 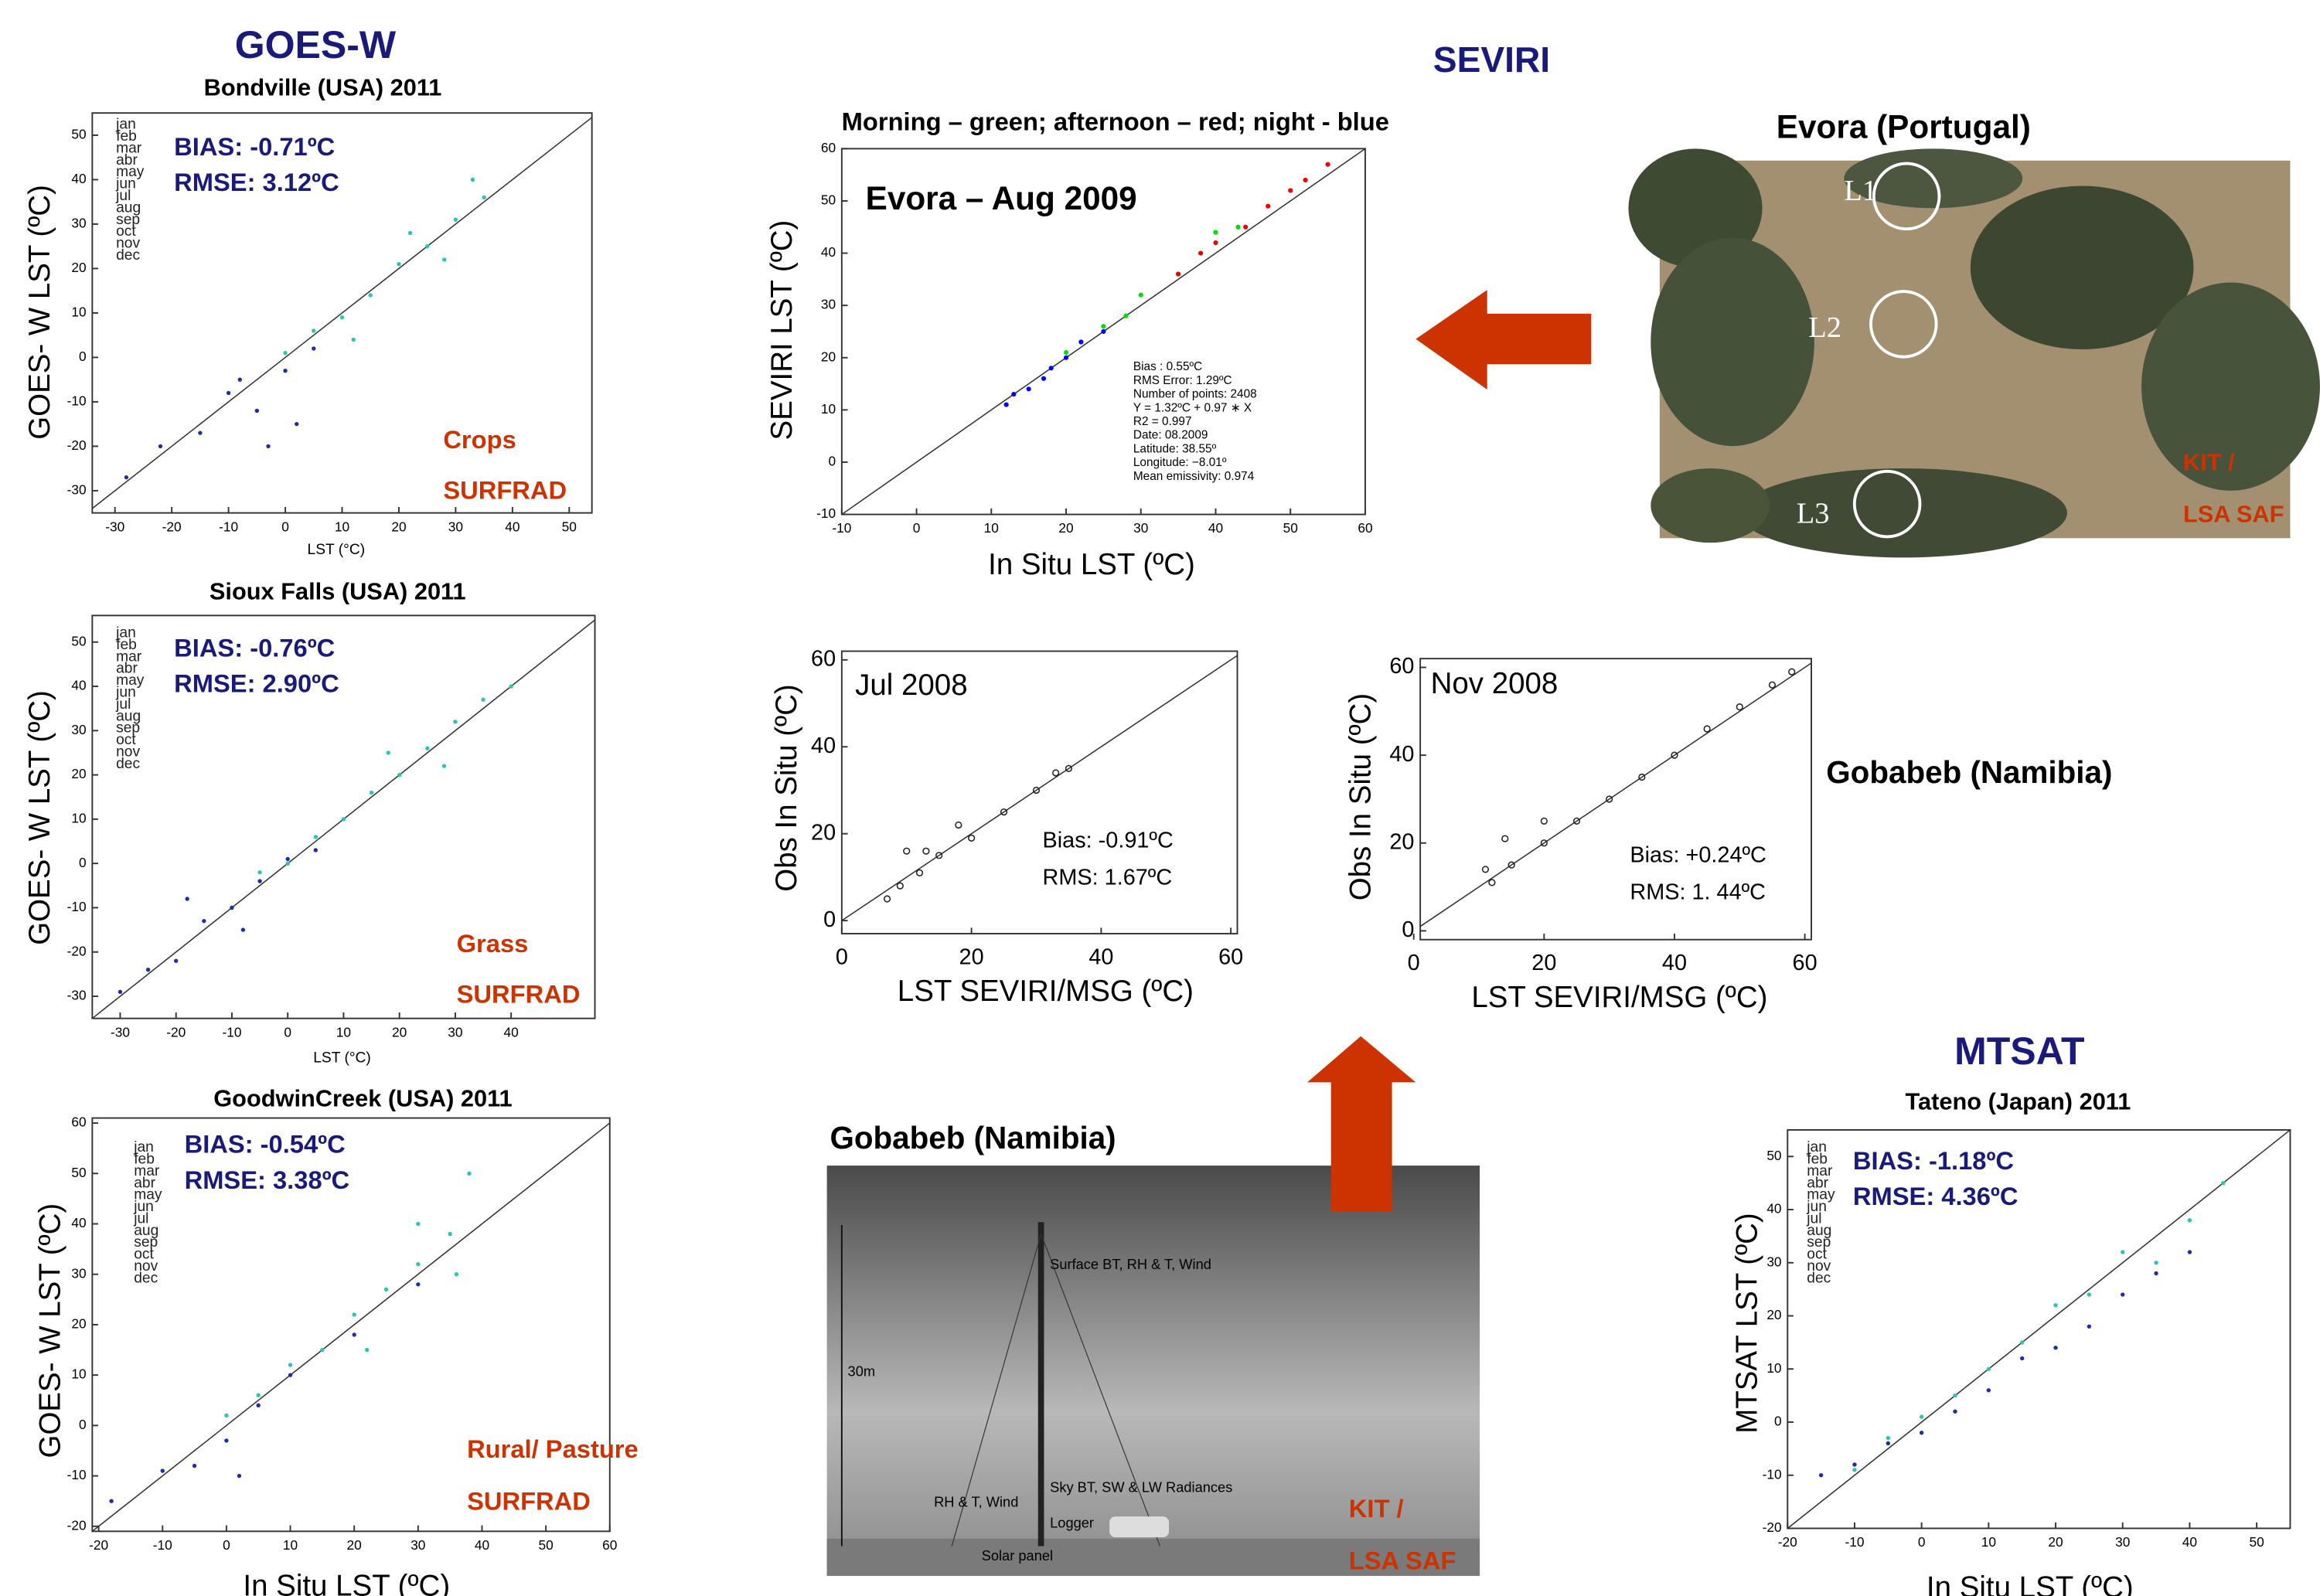 I want to click on annotation: Longitude: −8.01º, so click(x=1180, y=462).